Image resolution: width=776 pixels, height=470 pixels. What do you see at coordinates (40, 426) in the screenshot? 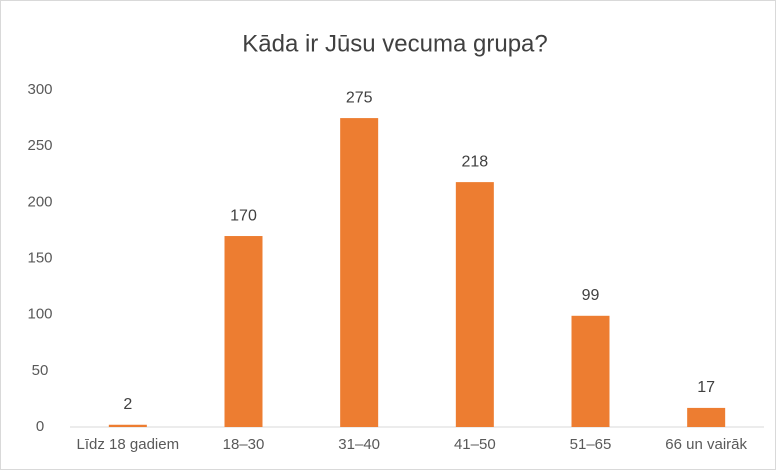
I see `y-tick-label: 0` at bounding box center [40, 426].